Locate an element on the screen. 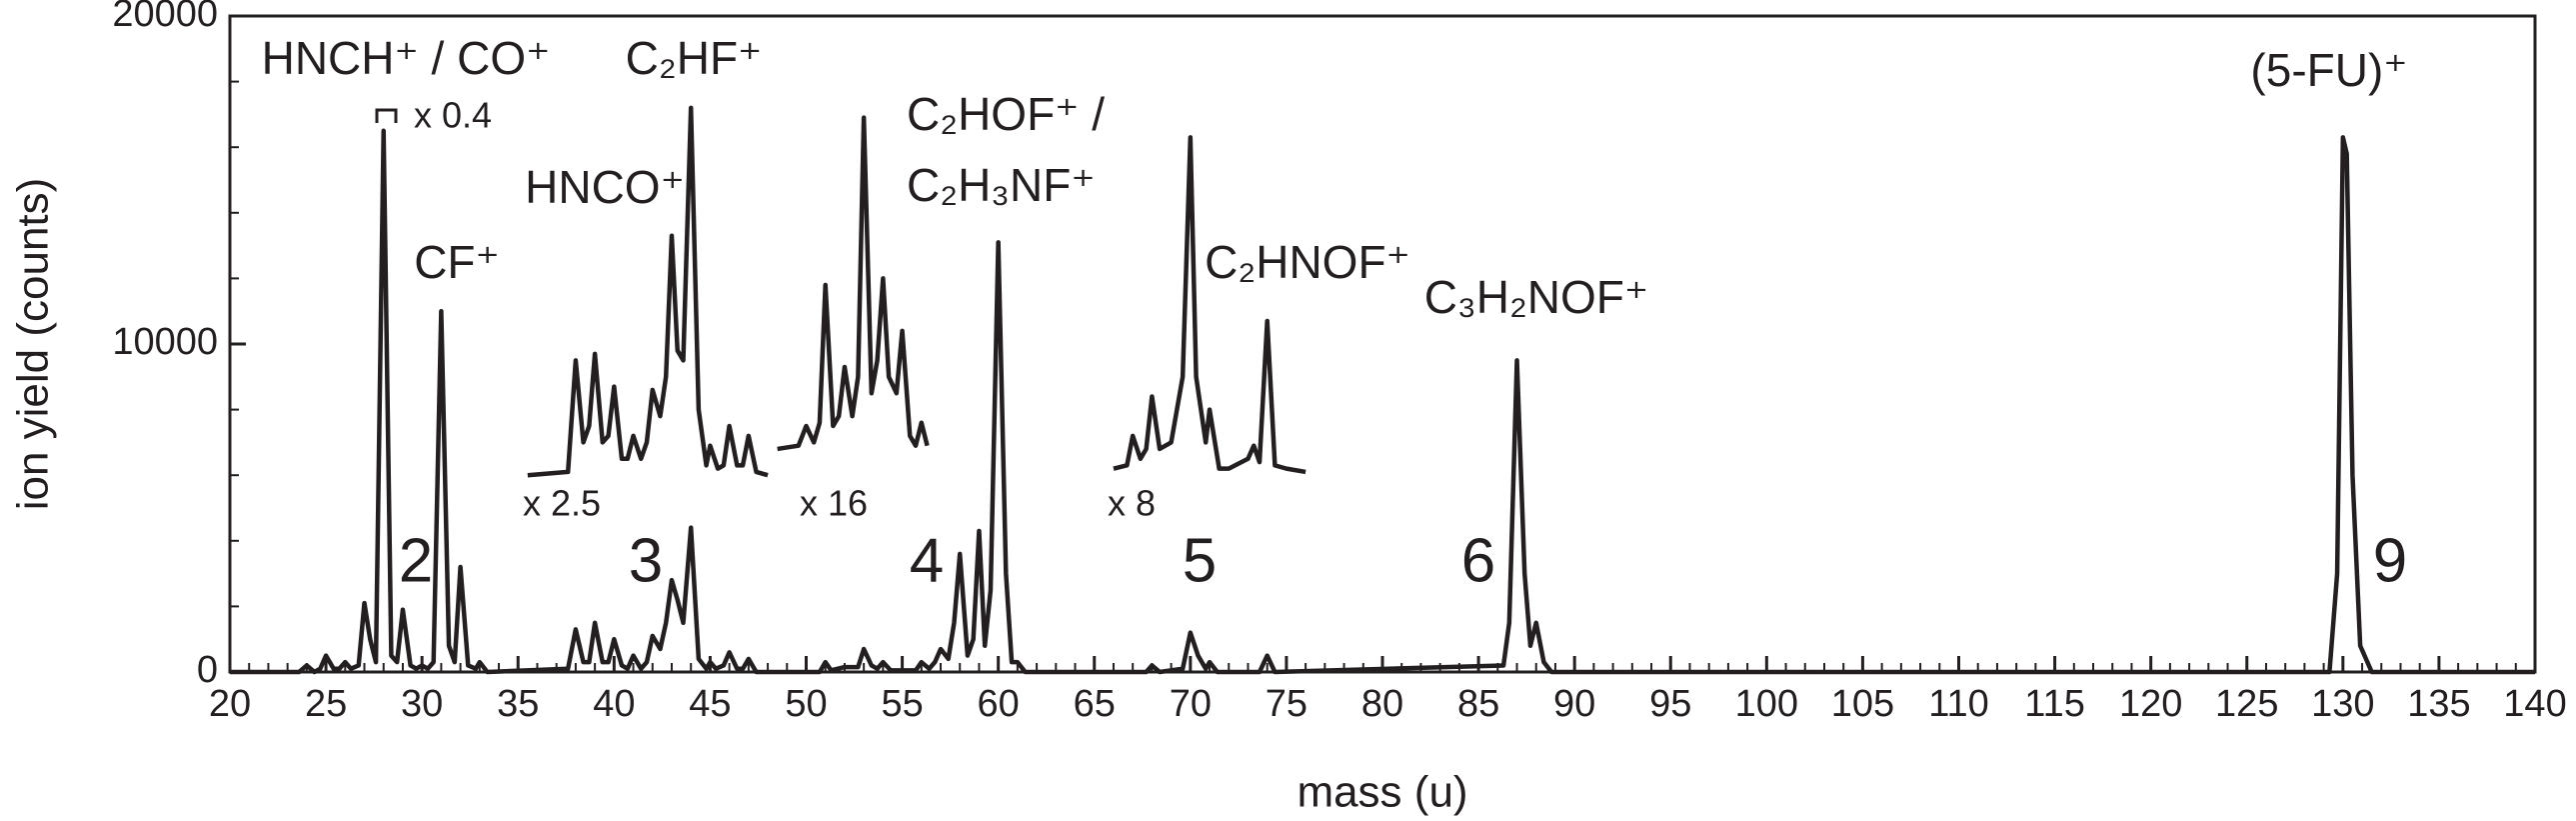 This screenshot has height=821, width=2576. annotation: (5-FU)⁺ is located at coordinates (2328, 70).